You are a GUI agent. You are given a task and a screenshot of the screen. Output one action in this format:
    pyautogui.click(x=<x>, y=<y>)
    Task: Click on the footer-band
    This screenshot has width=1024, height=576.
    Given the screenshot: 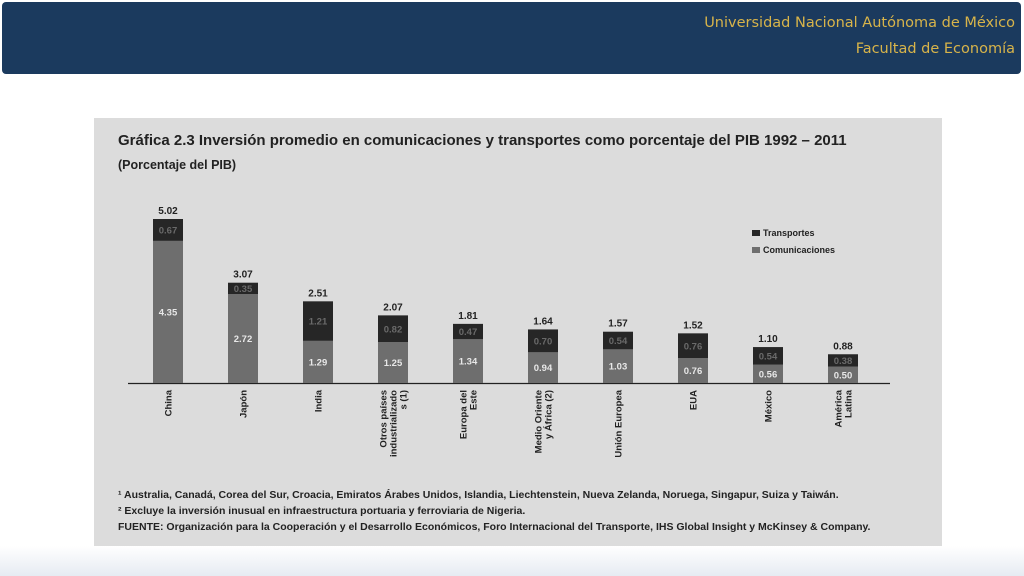 What is the action you would take?
    pyautogui.click(x=512, y=561)
    